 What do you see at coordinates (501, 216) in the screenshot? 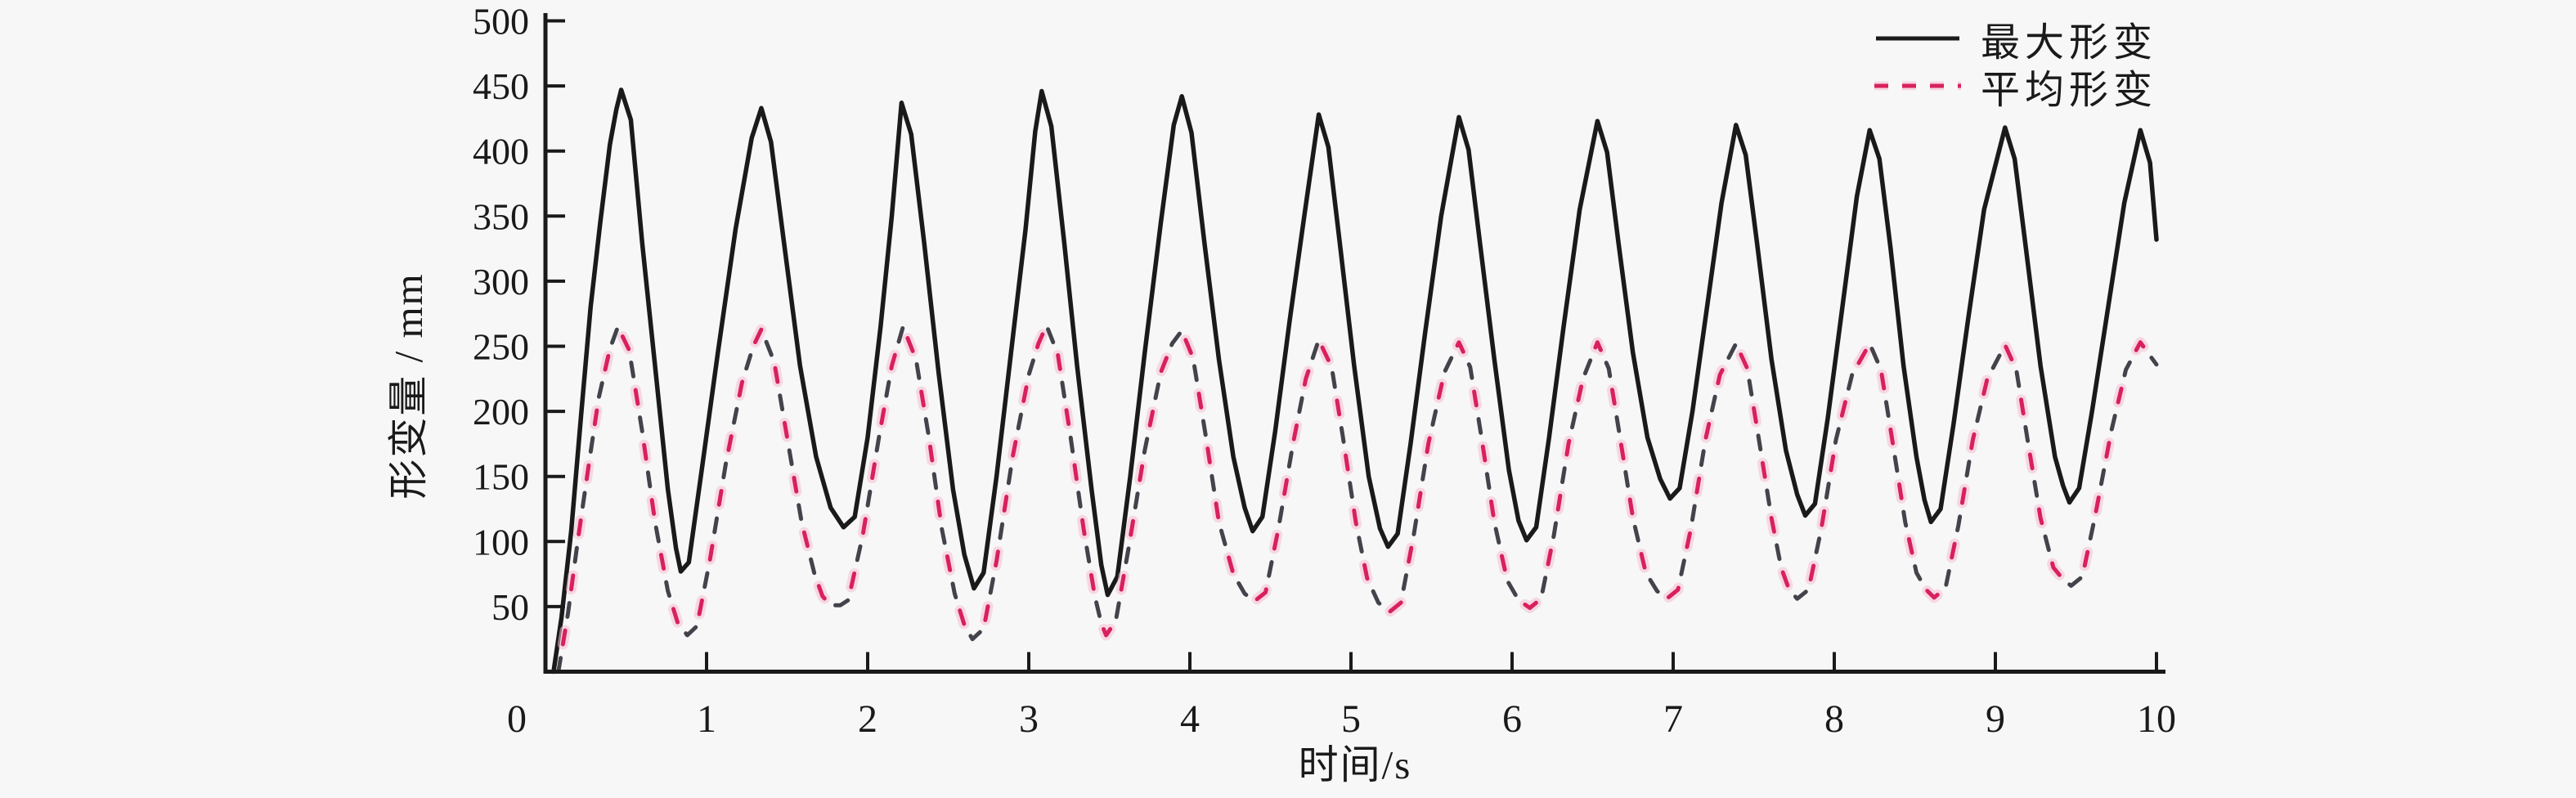
I see `y-tick-label: 350` at bounding box center [501, 216].